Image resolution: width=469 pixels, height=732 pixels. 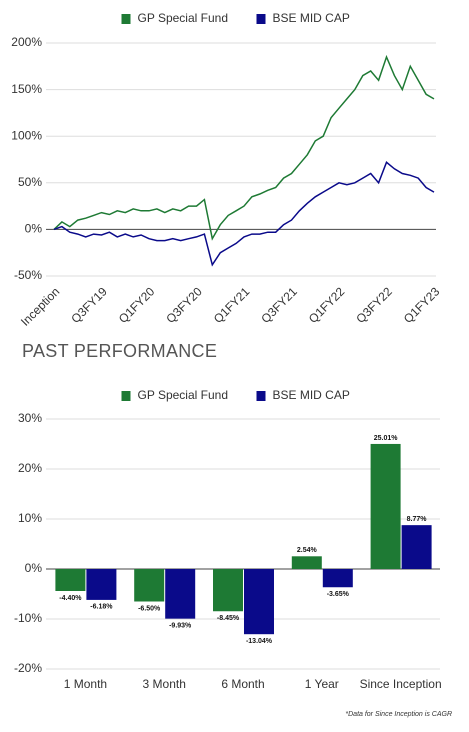 What do you see at coordinates (374, 305) in the screenshot?
I see `x-tick-label: Q3FY22` at bounding box center [374, 305].